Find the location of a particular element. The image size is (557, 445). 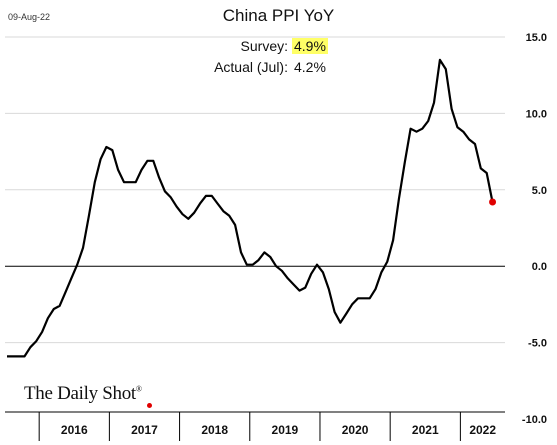

x-tick-label: 2020 is located at coordinates (355, 430).